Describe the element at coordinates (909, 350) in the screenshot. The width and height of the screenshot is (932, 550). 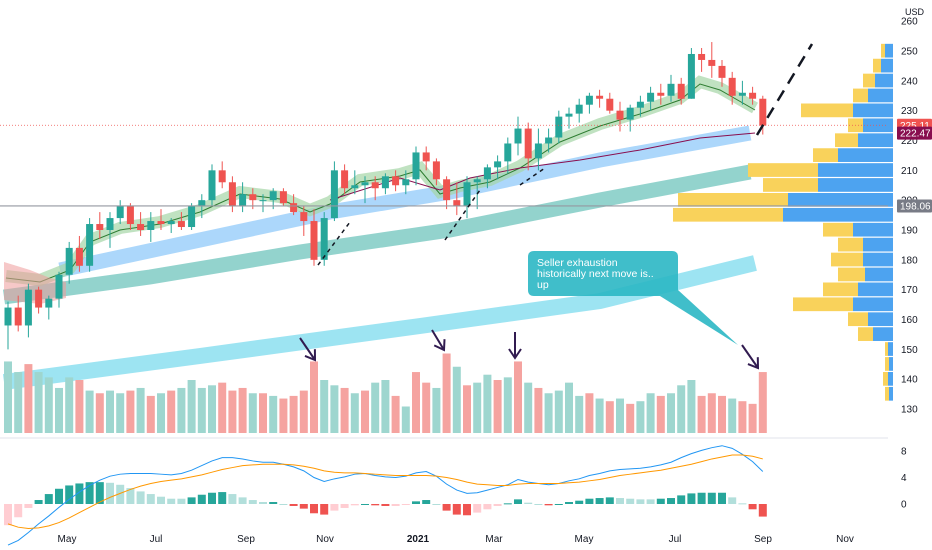
I see `y-tick-label: 150` at that location.